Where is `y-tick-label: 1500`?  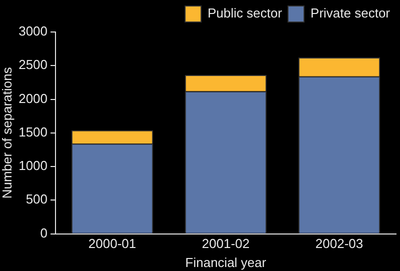 y-tick-label: 1500 is located at coordinates (33, 132).